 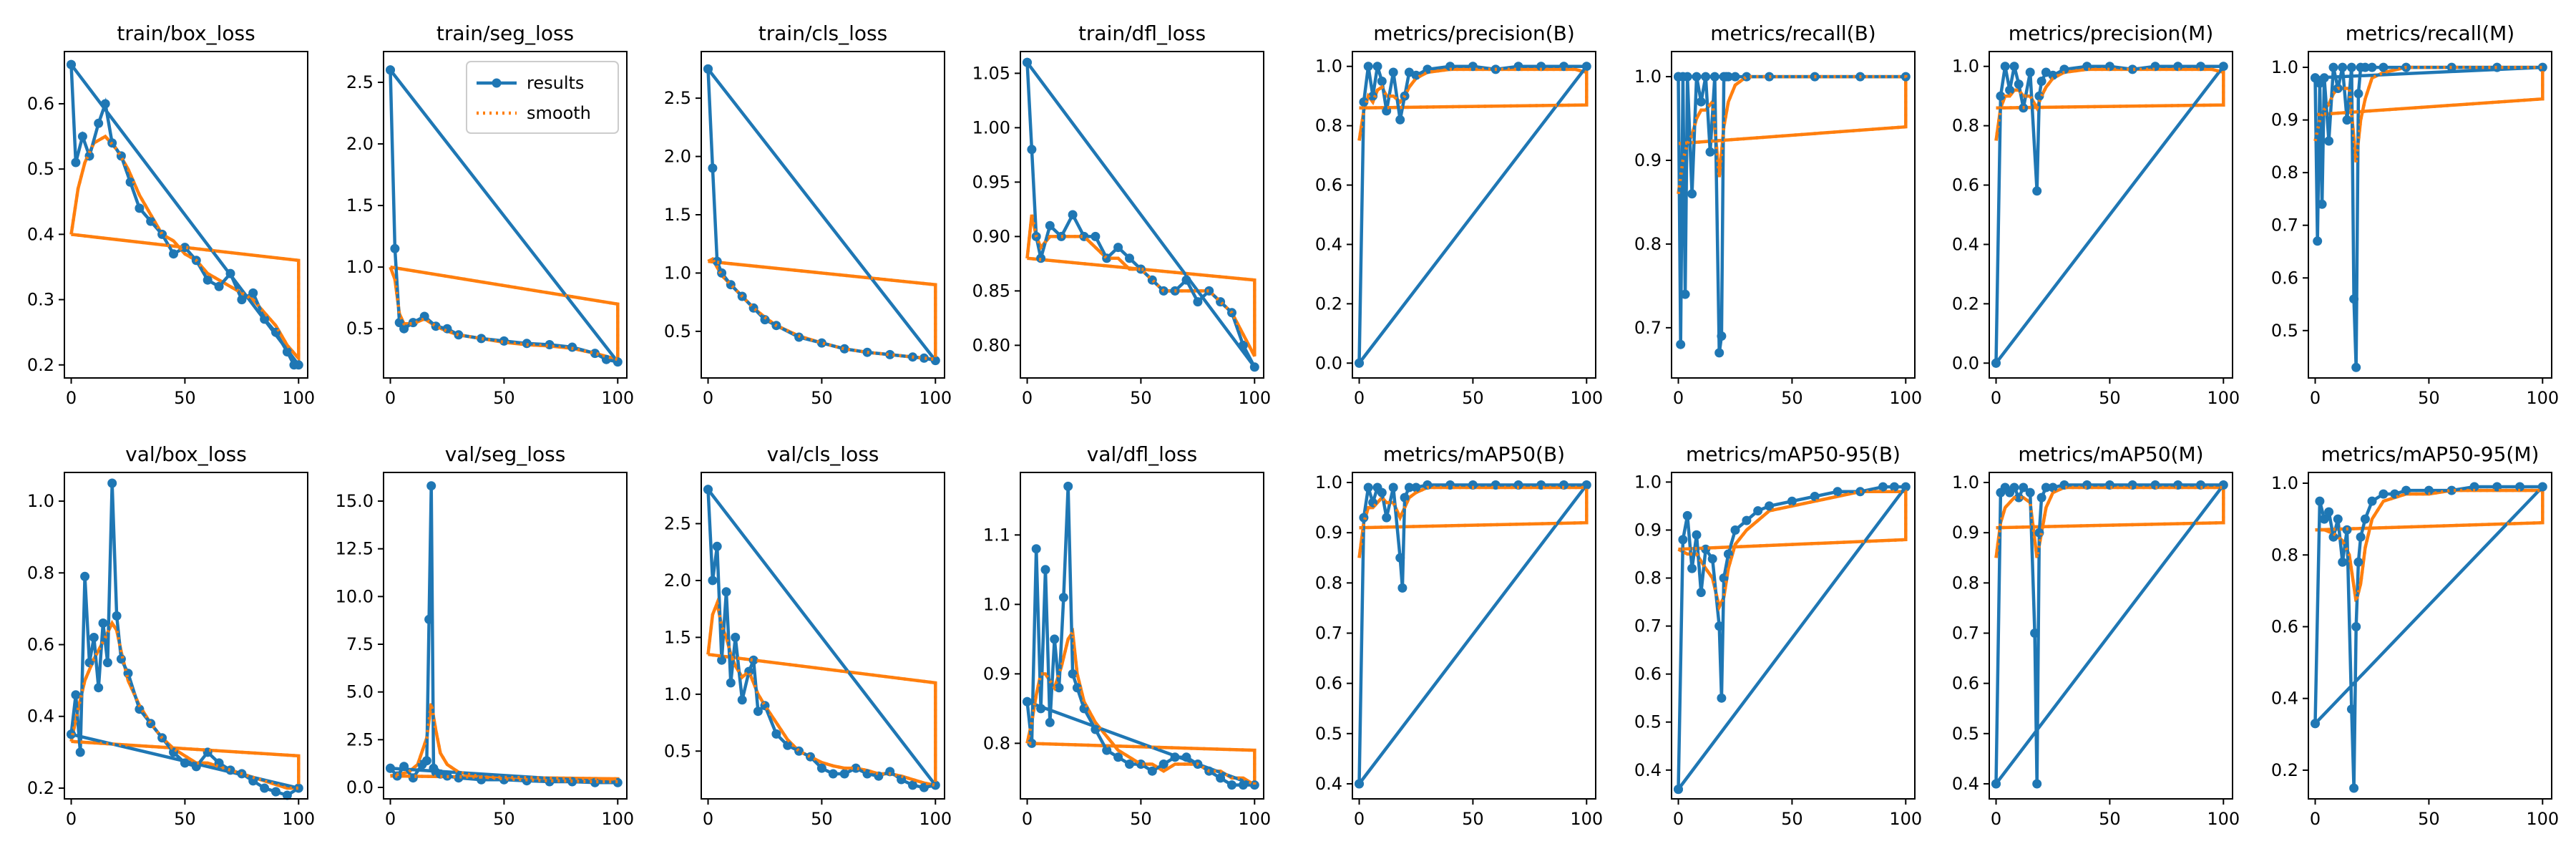 What do you see at coordinates (171, 635) in the screenshot?
I see `subplot-8: val/box_loss 0 50 100 0.2 0.4 0.6 0.8 1.0` at bounding box center [171, 635].